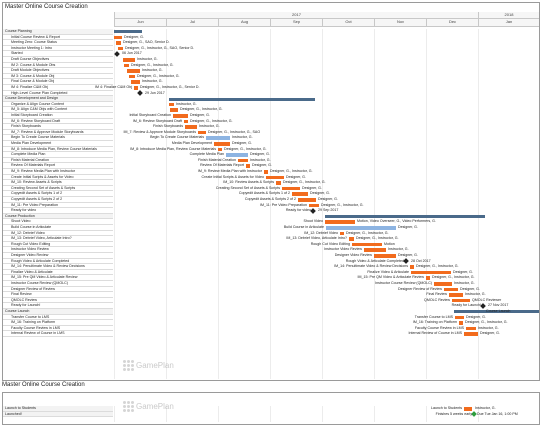  I want to click on task-row: Final Review, so click(58, 295).